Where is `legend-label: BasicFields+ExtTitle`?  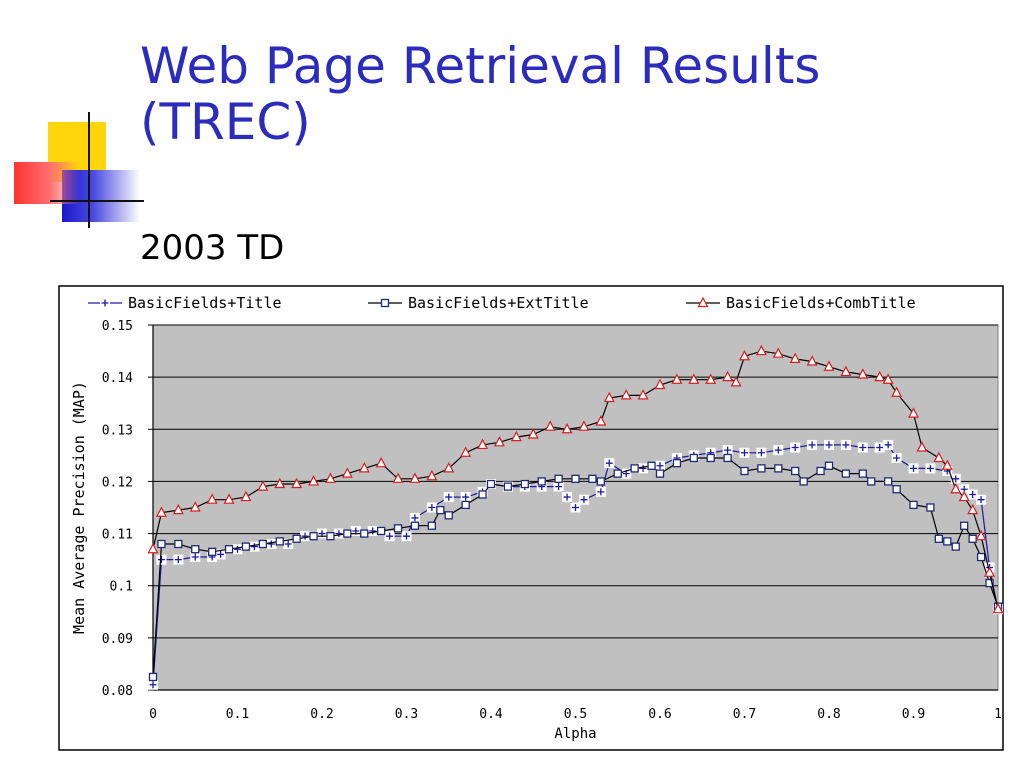
legend-label: BasicFields+ExtTitle is located at coordinates (498, 303).